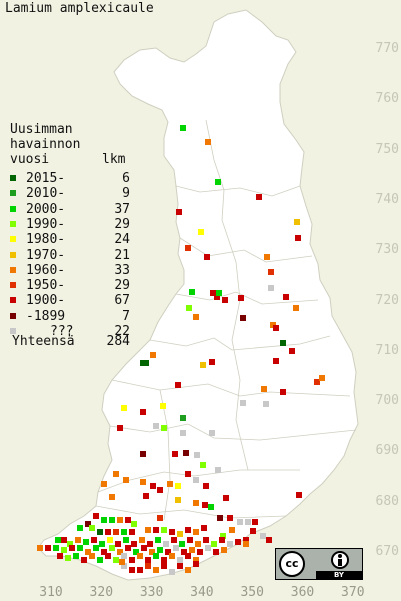  I want to click on x-tick-label: 360, so click(302, 592).